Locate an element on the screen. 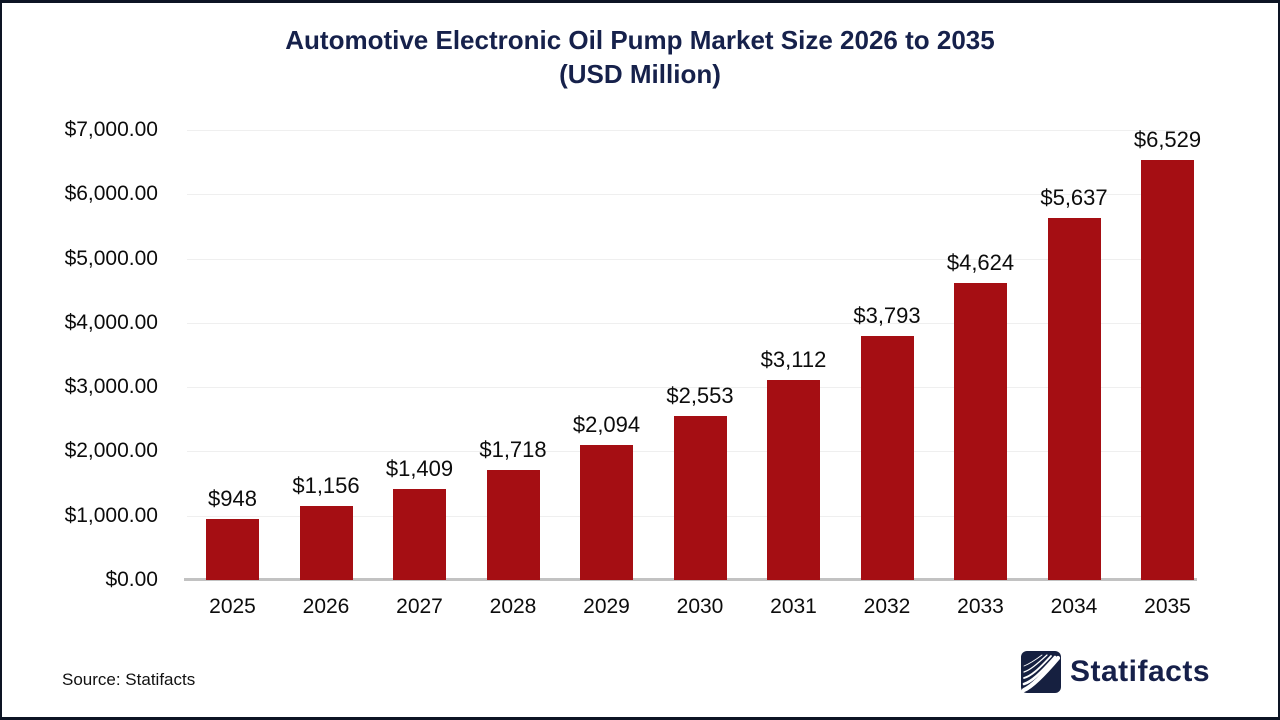 The width and height of the screenshot is (1280, 720). y-tick-label: $0.00 is located at coordinates (131, 579).